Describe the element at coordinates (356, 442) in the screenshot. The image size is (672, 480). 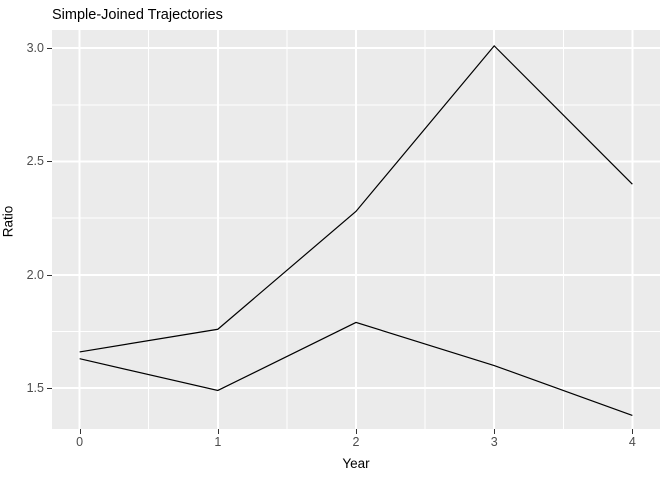
I see `x-tick-label: 2` at that location.